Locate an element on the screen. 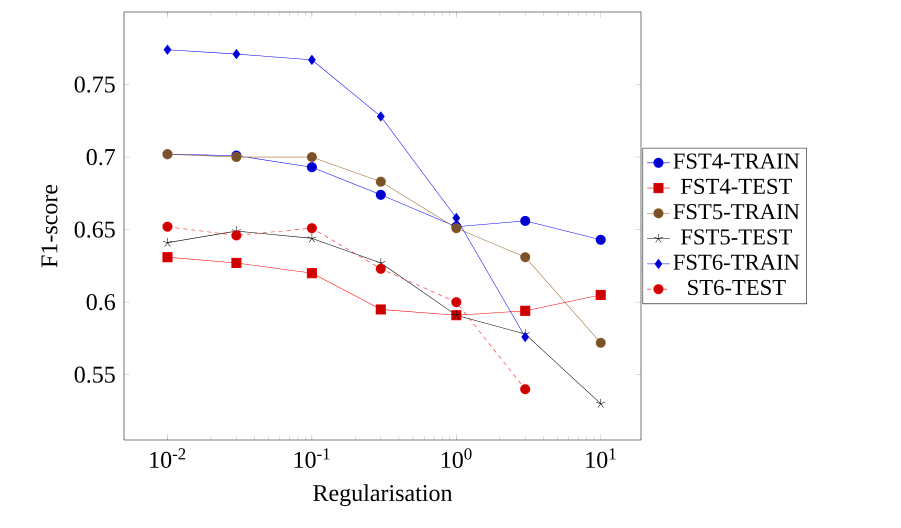 Image resolution: width=901 pixels, height=528 pixels. y-tick-label: 0.75 is located at coordinates (94, 84).